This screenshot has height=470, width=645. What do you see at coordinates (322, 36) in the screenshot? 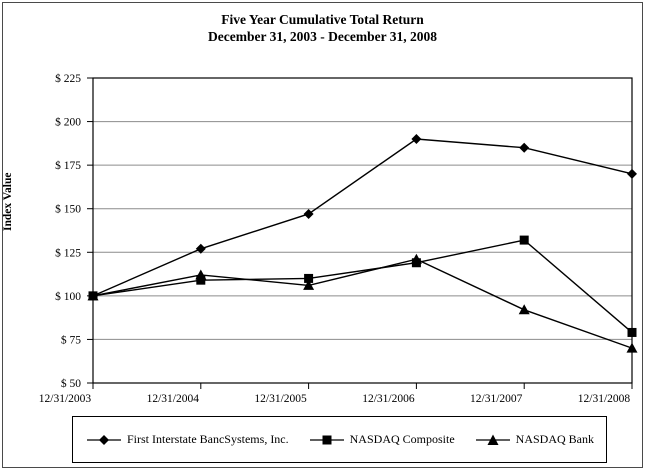
I see `chart-subtitle: December 31, 2003 - December 31, 2008` at bounding box center [322, 36].